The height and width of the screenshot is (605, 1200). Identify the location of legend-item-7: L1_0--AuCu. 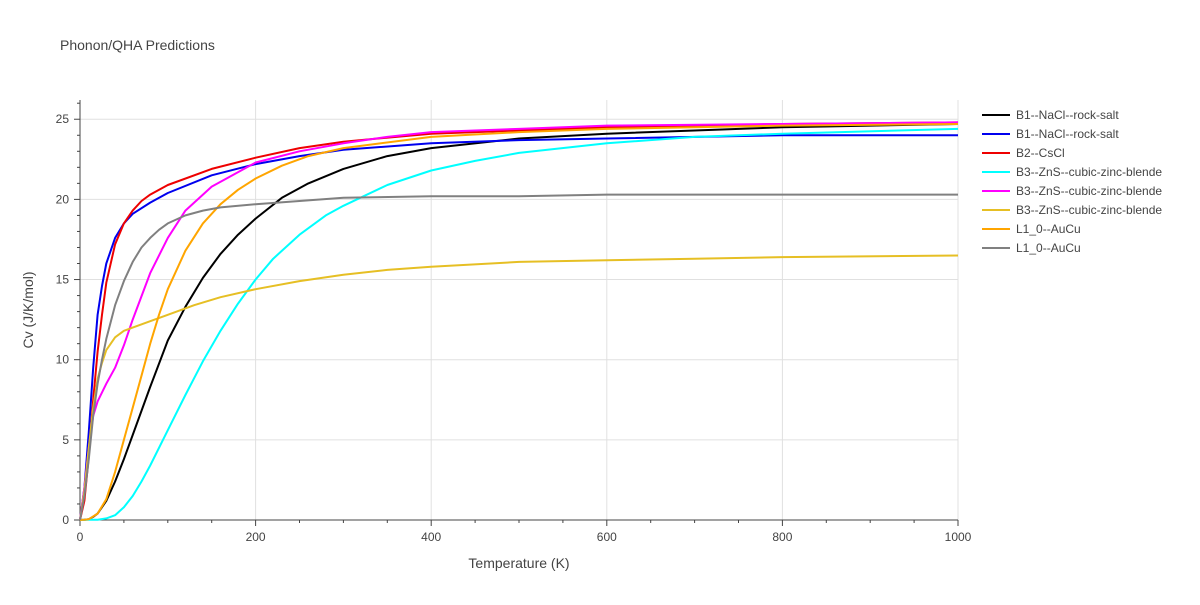
(1031, 229).